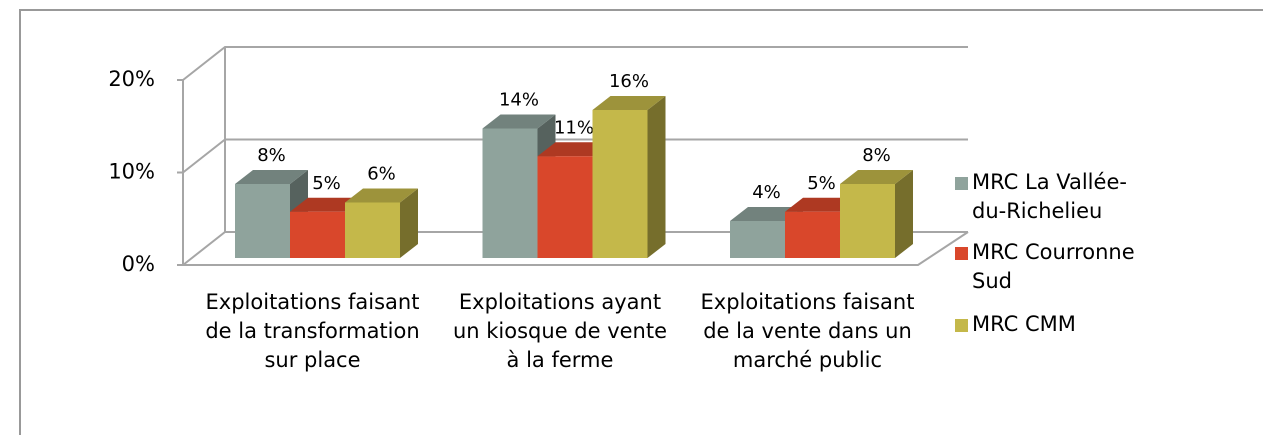 Image resolution: width=1263 pixels, height=435 pixels. I want to click on y-tick-label: 10%, so click(131, 172).